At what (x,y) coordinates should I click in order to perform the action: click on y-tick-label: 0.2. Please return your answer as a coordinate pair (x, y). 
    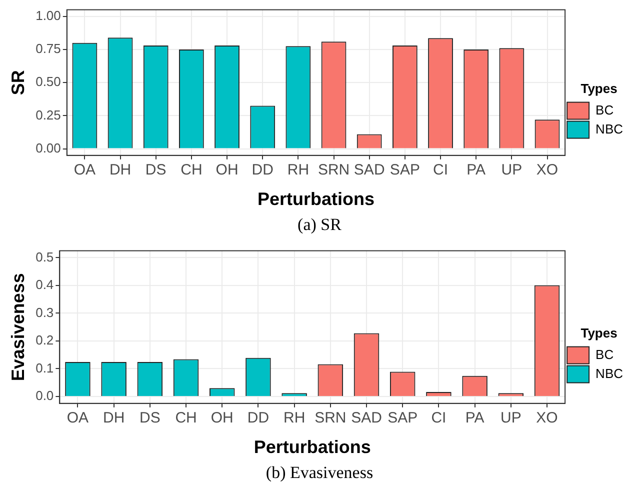
    Looking at the image, I should click on (45, 340).